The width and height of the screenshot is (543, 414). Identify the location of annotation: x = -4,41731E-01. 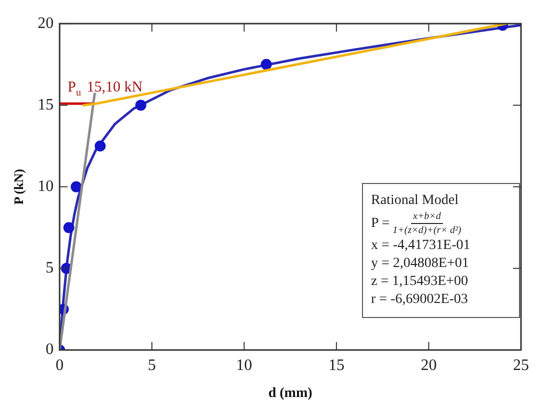
(421, 246).